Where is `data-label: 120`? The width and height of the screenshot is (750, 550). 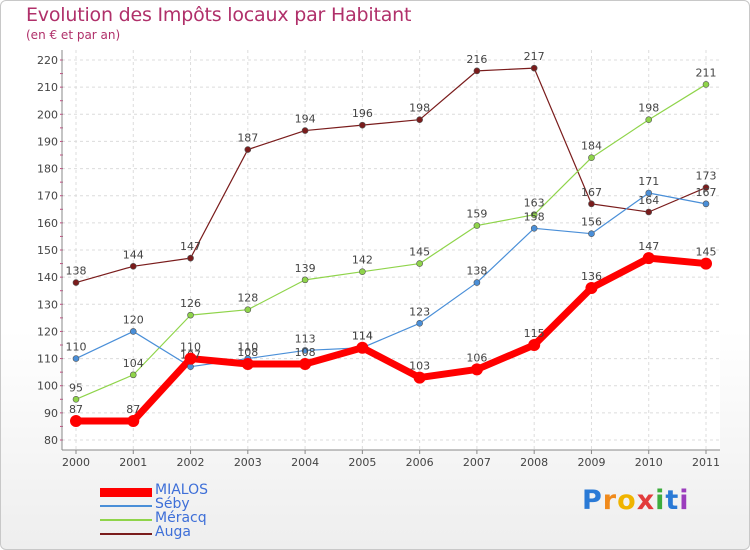
data-label: 120 is located at coordinates (133, 319).